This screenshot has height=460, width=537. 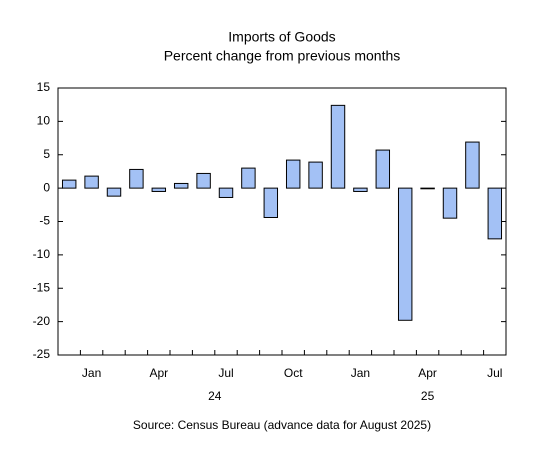 What do you see at coordinates (46, 187) in the screenshot?
I see `y-tick-label: 0` at bounding box center [46, 187].